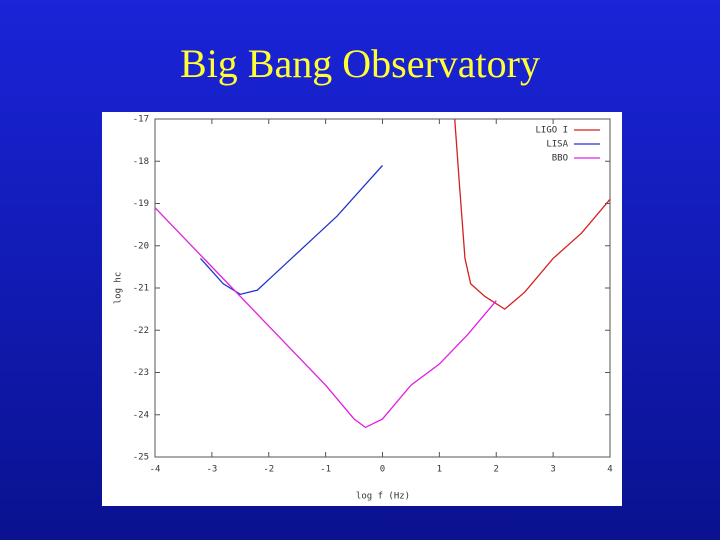  Describe the element at coordinates (268, 470) in the screenshot. I see `x-tick-label: -2` at that location.